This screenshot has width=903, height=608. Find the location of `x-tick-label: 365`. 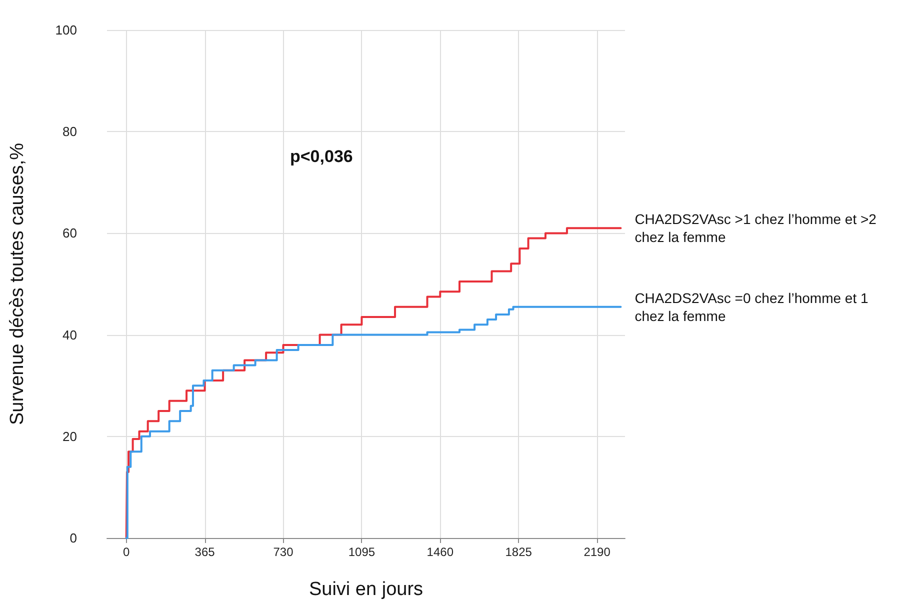

x-tick-label: 365 is located at coordinates (205, 552).